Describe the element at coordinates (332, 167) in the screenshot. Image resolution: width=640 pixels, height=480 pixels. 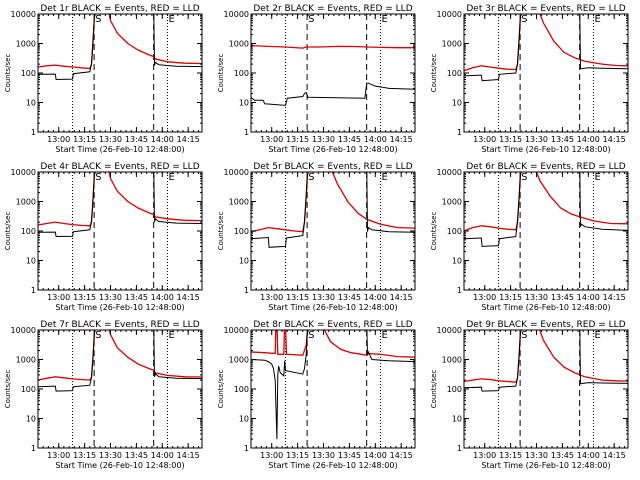
I see `chart-title: Det 5r BLACK = Events, RED = LLD` at that location.